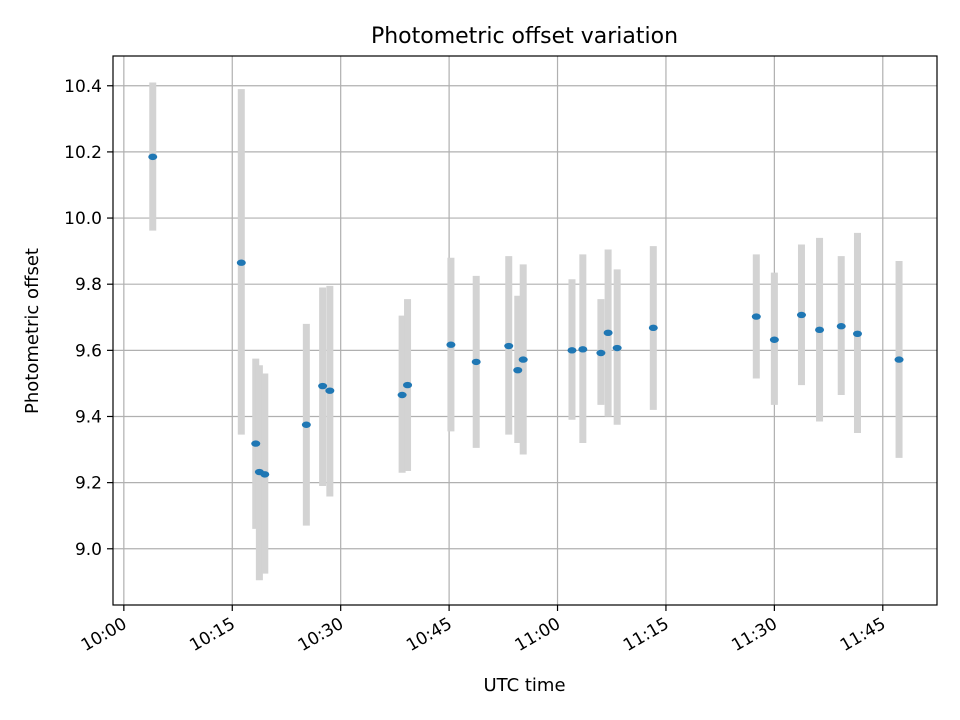 The image size is (960, 720). I want to click on x-axis-label: UTC time, so click(524, 685).